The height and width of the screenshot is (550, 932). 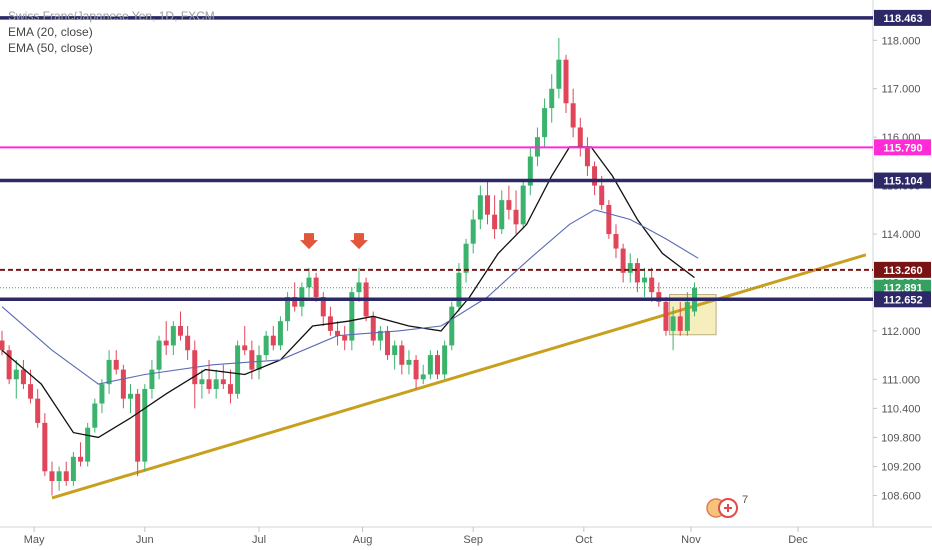 I want to click on x-tick-label: Aug, so click(x=363, y=540).